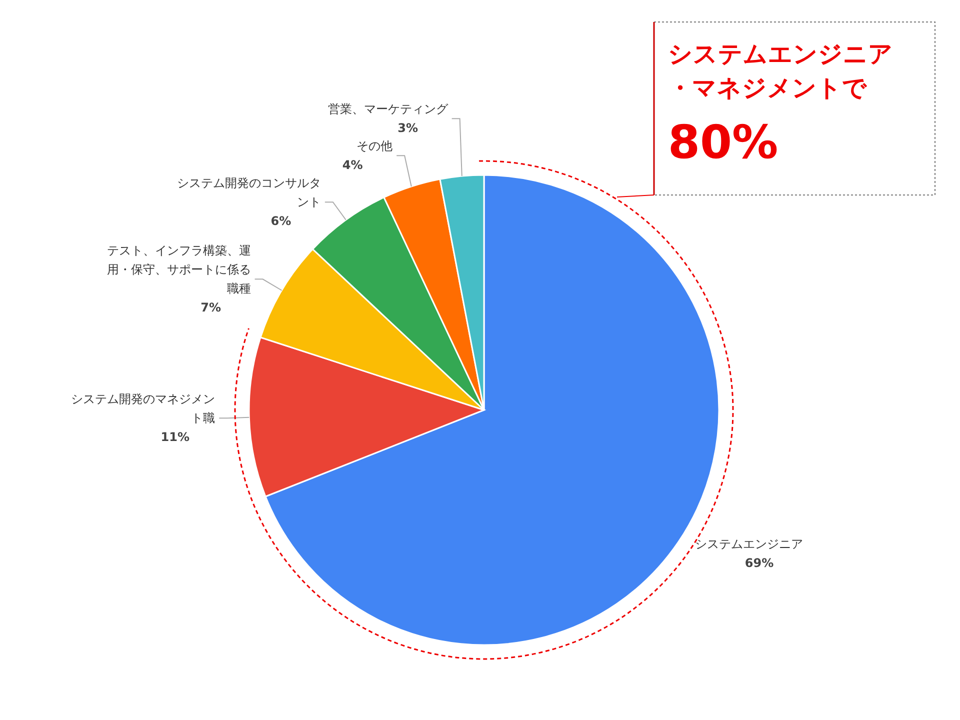 This screenshot has width=960, height=720. I want to click on text: 80%, so click(723, 142).